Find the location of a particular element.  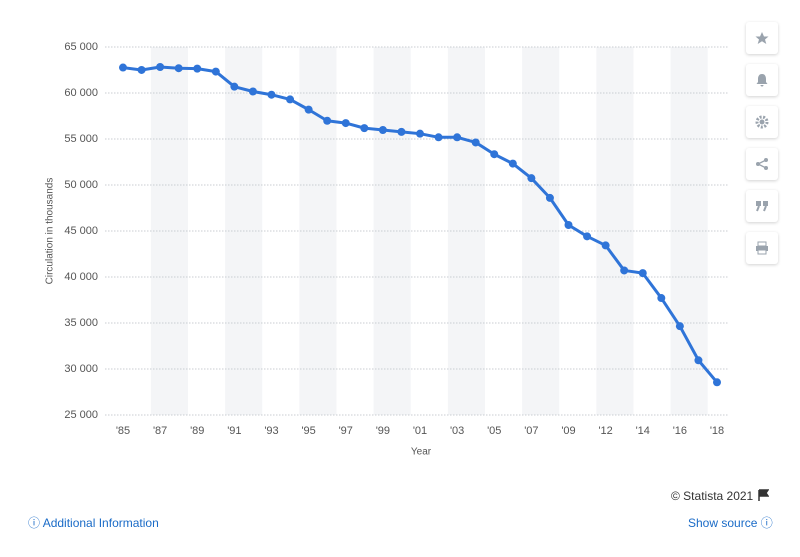

y-tick-label: 25 000 is located at coordinates (81, 415).